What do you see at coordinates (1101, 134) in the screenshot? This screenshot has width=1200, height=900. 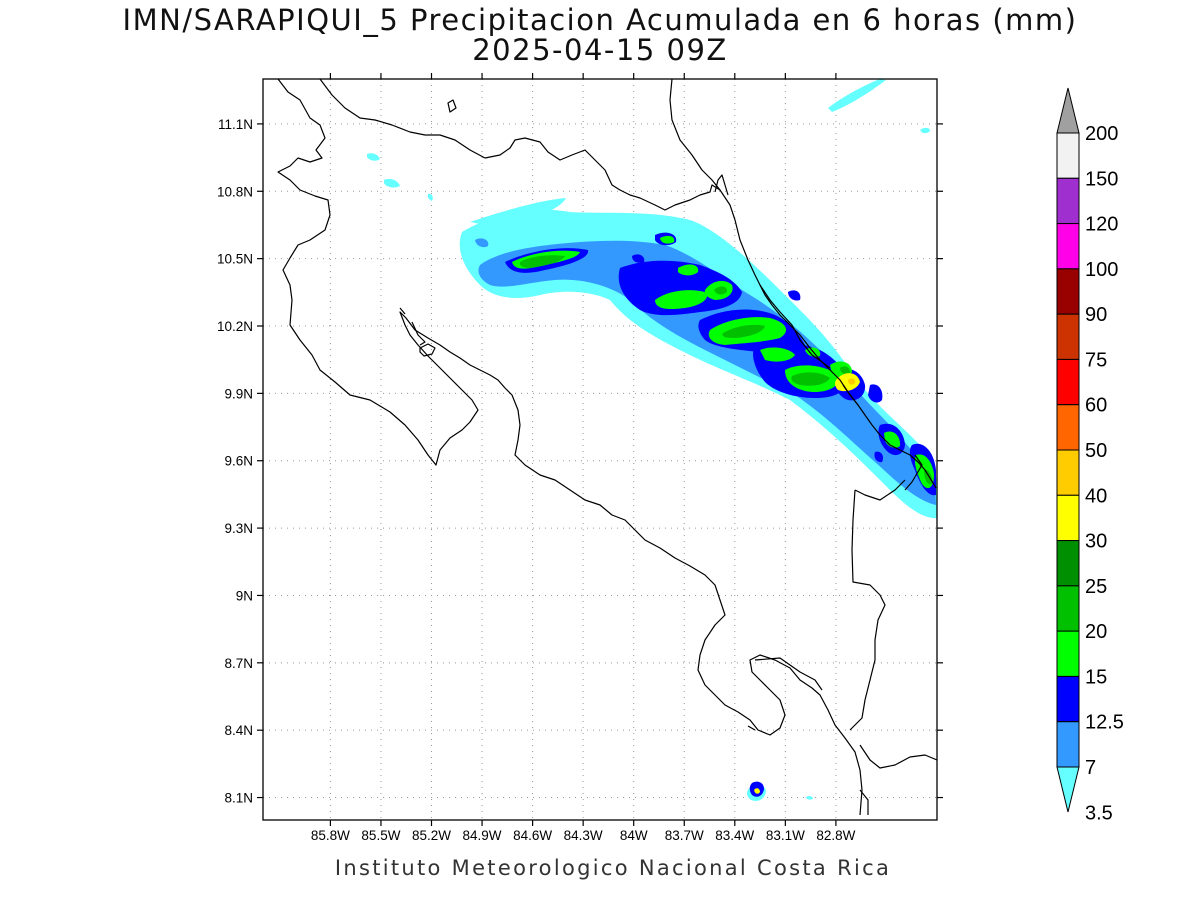 I see `legend-label: 200` at bounding box center [1101, 134].